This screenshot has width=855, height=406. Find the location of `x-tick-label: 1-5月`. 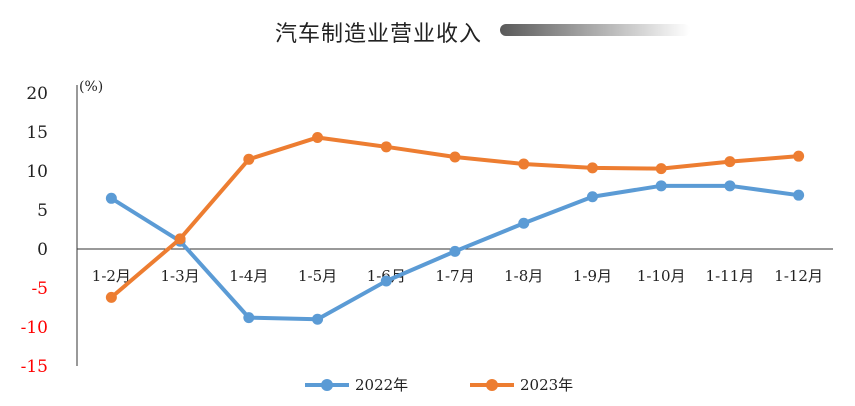

x-tick-label: 1-5月 is located at coordinates (317, 276).